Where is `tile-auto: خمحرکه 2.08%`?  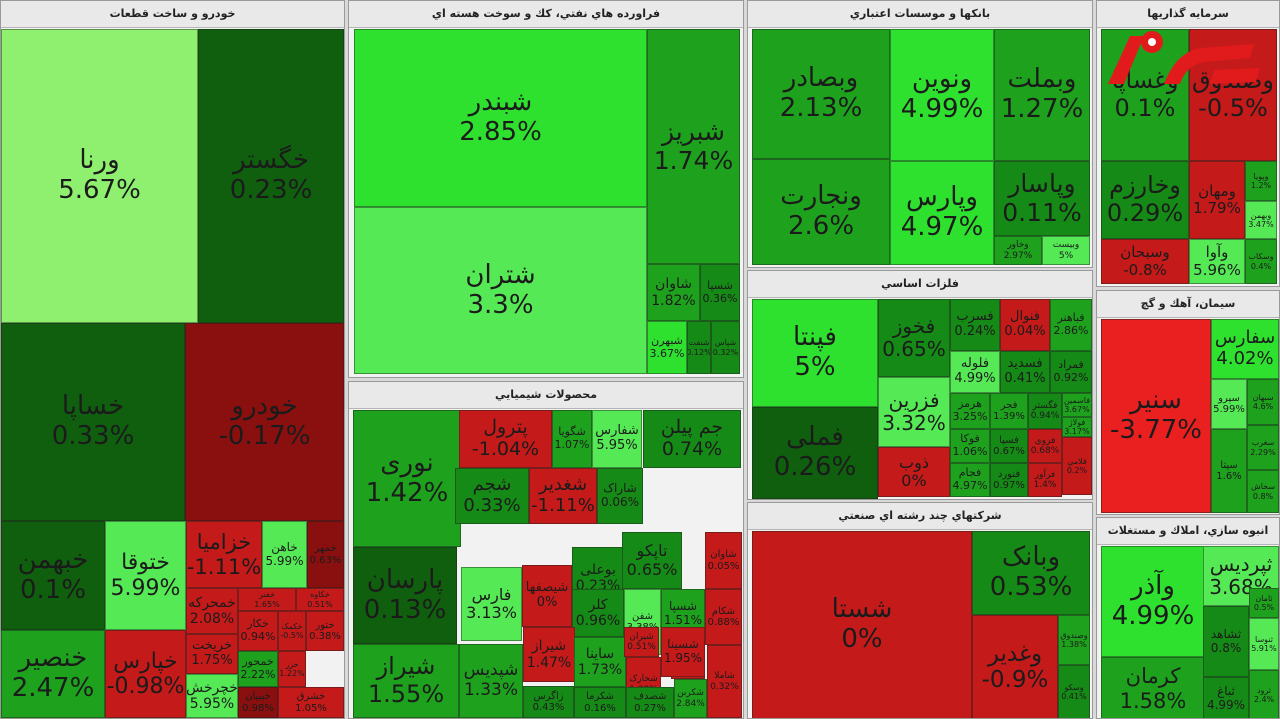 tile-auto: خمحرکه 2.08% is located at coordinates (212, 611).